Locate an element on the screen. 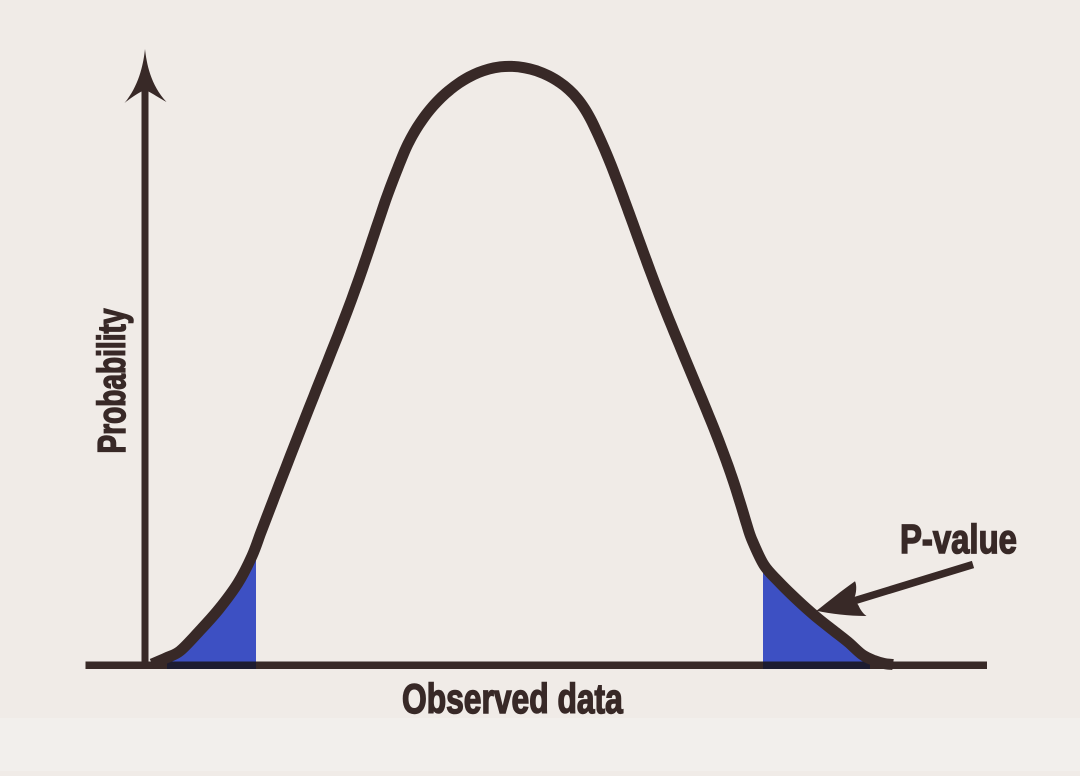  svg-text: Observed data is located at coordinates (512, 698).